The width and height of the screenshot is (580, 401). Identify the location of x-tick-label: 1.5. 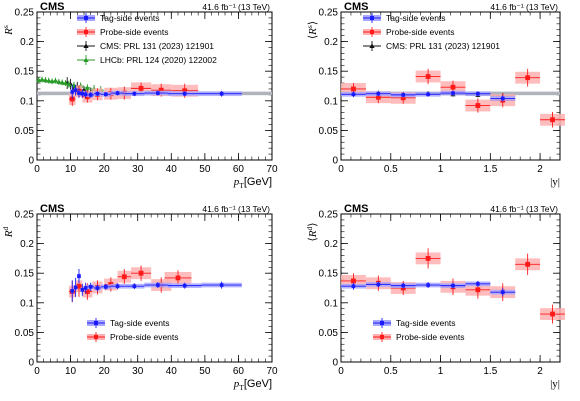
(490, 371).